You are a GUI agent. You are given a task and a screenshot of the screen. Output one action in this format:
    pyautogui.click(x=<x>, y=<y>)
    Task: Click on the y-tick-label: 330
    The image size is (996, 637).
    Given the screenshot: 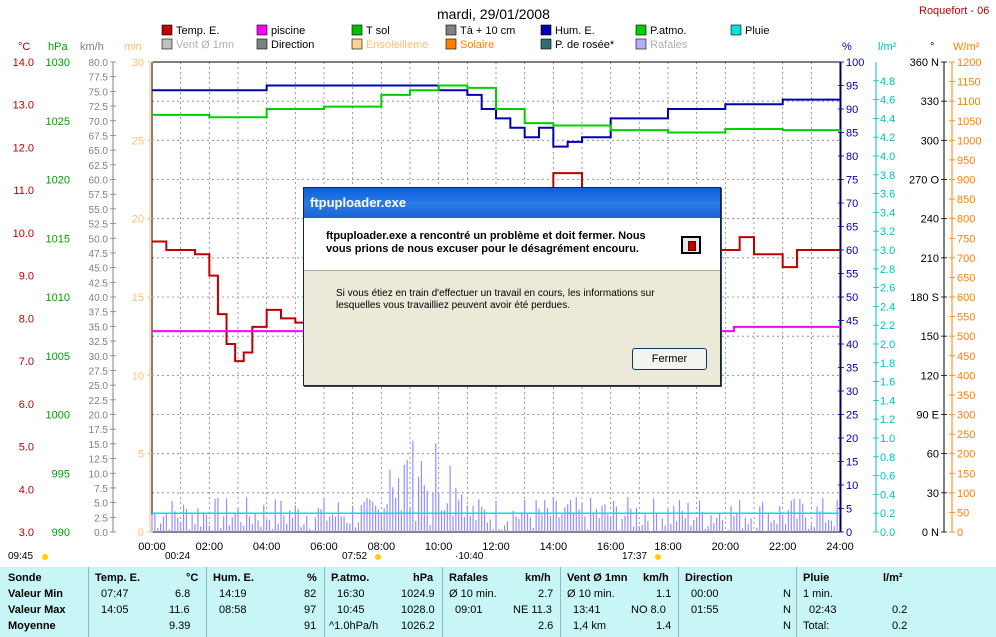 What is the action you would take?
    pyautogui.click(x=930, y=102)
    